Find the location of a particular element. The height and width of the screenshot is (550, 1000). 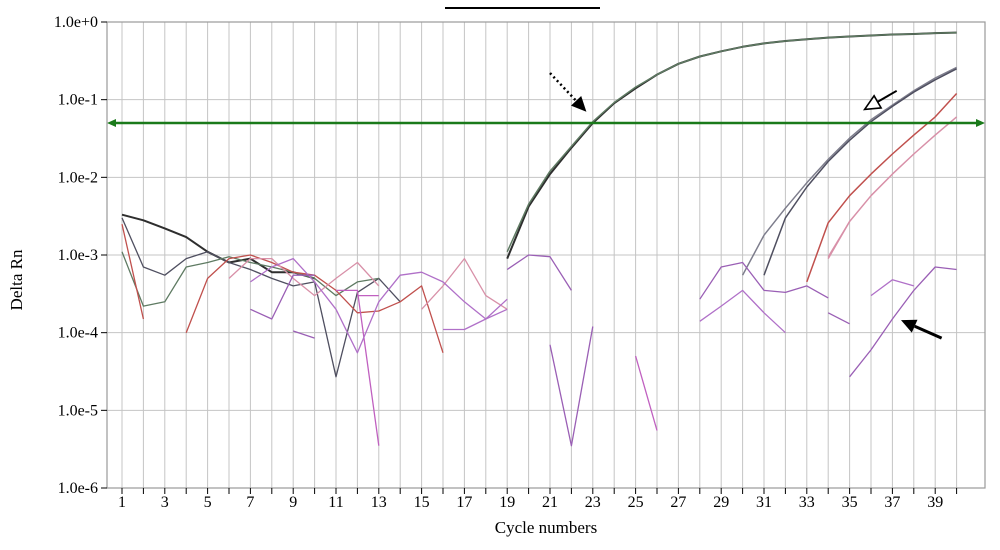

hollow-arrow is located at coordinates (887, 96).